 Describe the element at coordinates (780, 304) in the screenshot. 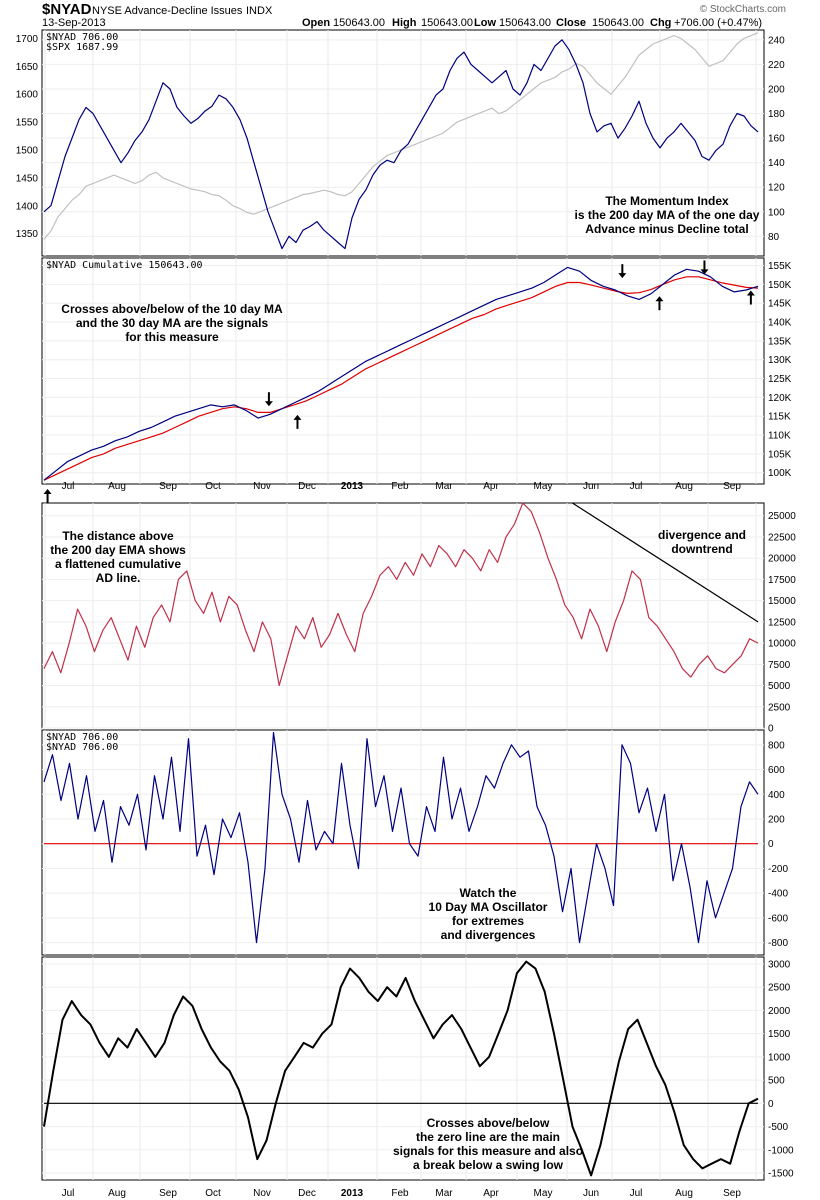

I see `y-tick-label: 145K` at that location.